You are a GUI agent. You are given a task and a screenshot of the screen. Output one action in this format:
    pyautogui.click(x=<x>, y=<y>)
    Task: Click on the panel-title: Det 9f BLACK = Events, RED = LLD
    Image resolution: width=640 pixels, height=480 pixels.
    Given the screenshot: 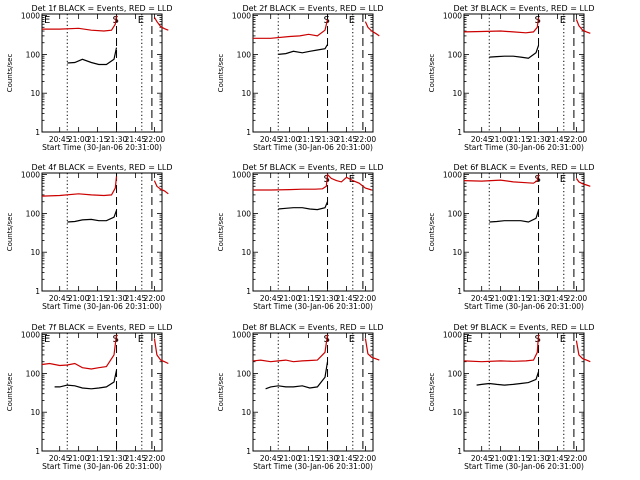 What is the action you would take?
    pyautogui.click(x=523, y=327)
    